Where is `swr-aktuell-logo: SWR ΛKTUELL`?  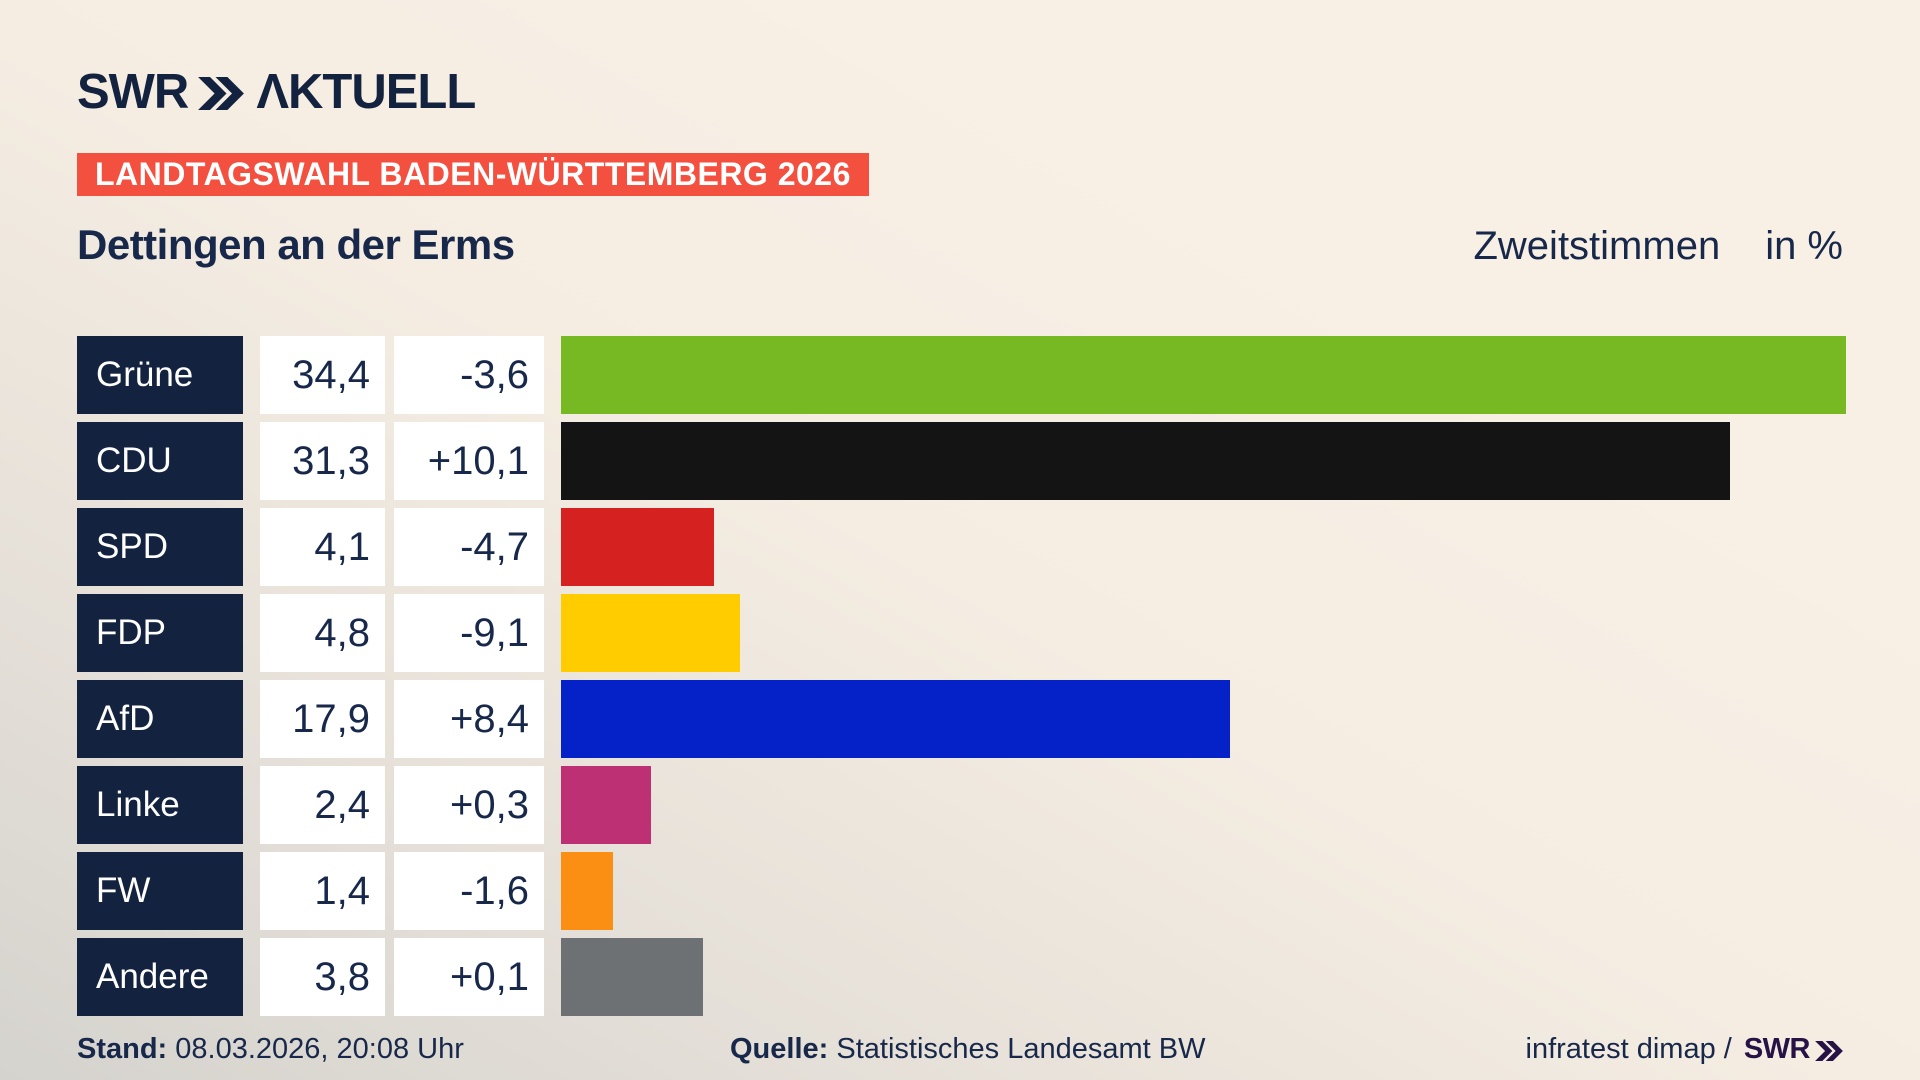
swr-aktuell-logo: SWR ΛKTUELL is located at coordinates (276, 92).